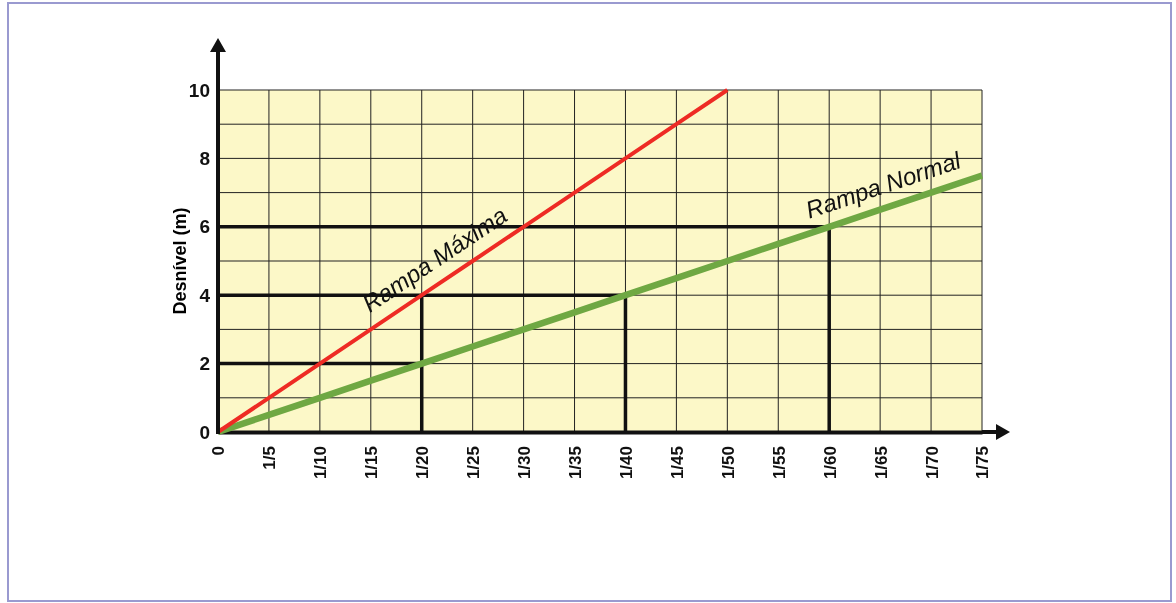 The image size is (1176, 603). Describe the element at coordinates (525, 463) in the screenshot. I see `x-tick-label: 1/30` at that location.